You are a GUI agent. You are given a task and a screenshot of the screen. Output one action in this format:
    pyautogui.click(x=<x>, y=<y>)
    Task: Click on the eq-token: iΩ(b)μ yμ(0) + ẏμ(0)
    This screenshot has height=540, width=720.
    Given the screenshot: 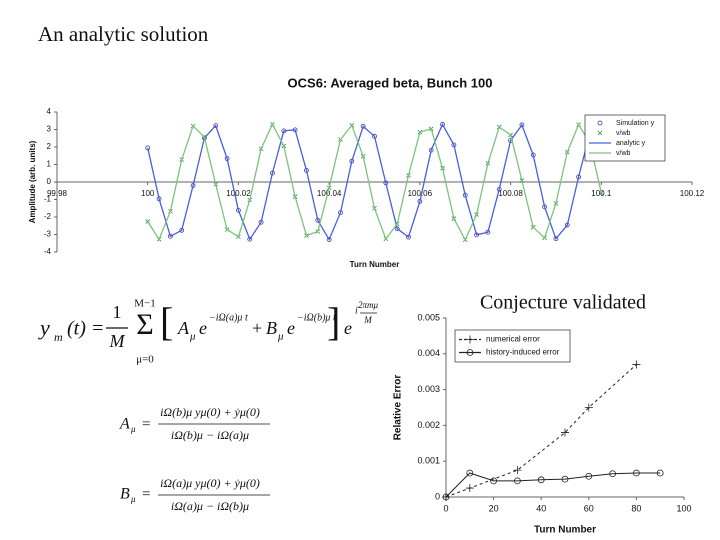 What is the action you would take?
    pyautogui.click(x=210, y=412)
    